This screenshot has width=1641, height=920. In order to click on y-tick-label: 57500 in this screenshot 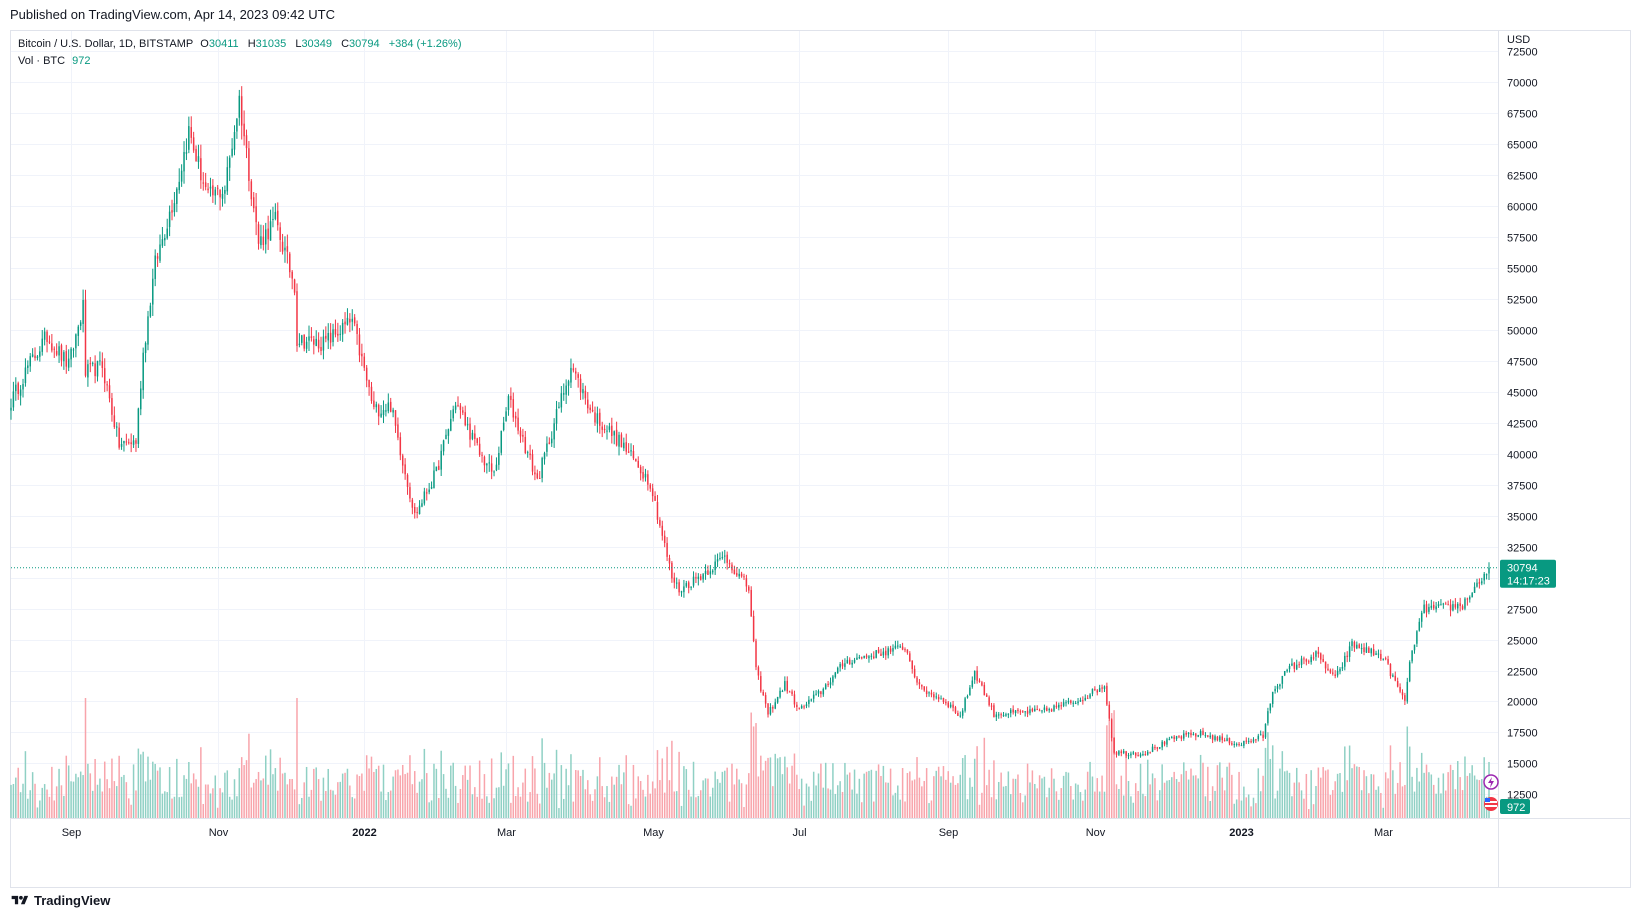, I will do `click(1522, 239)`.